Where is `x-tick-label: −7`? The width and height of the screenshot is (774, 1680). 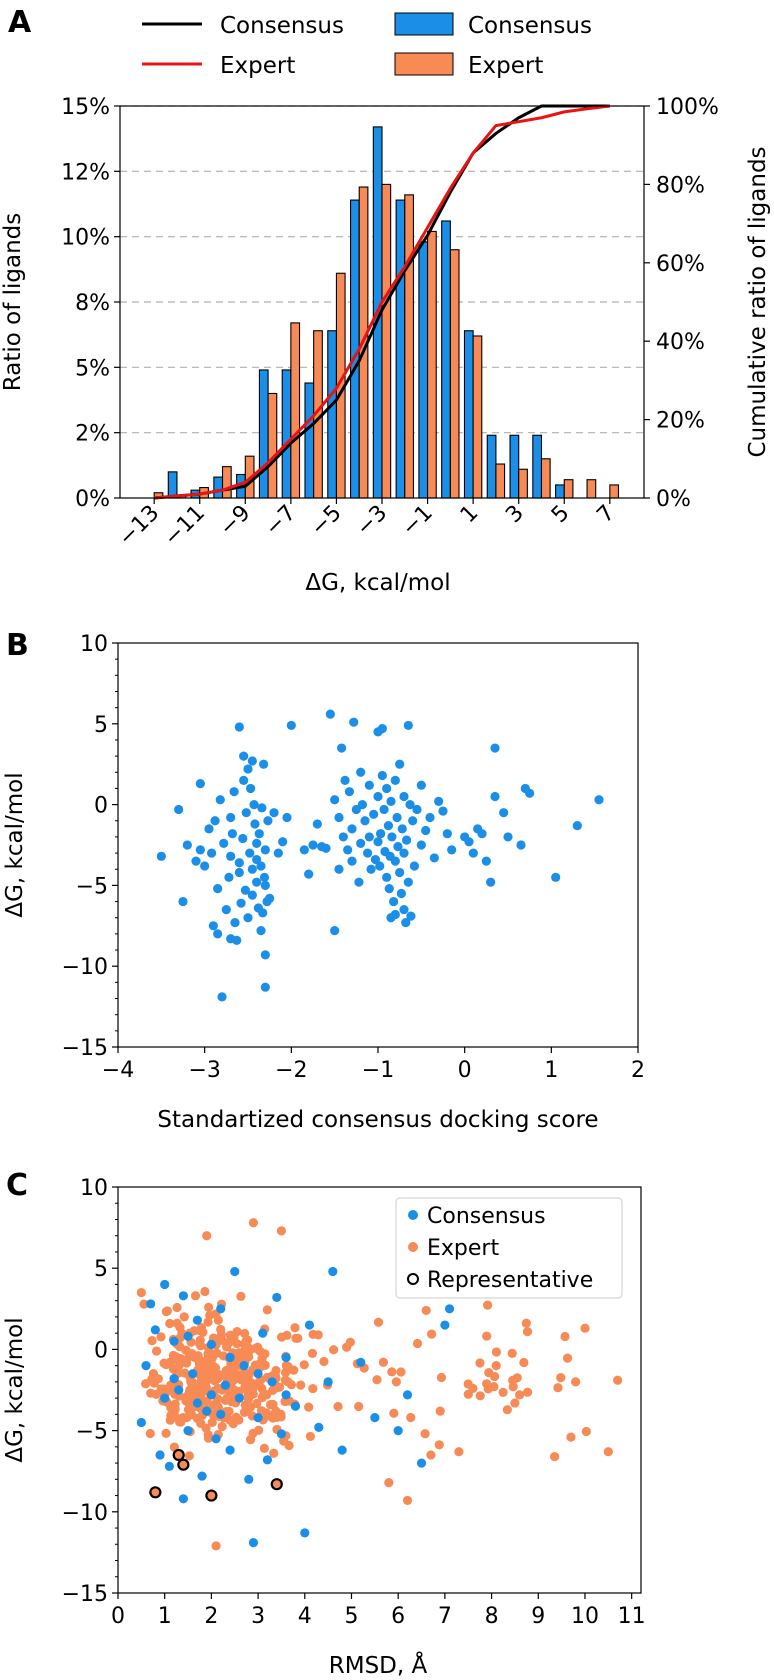
x-tick-label: −7 is located at coordinates (280, 521).